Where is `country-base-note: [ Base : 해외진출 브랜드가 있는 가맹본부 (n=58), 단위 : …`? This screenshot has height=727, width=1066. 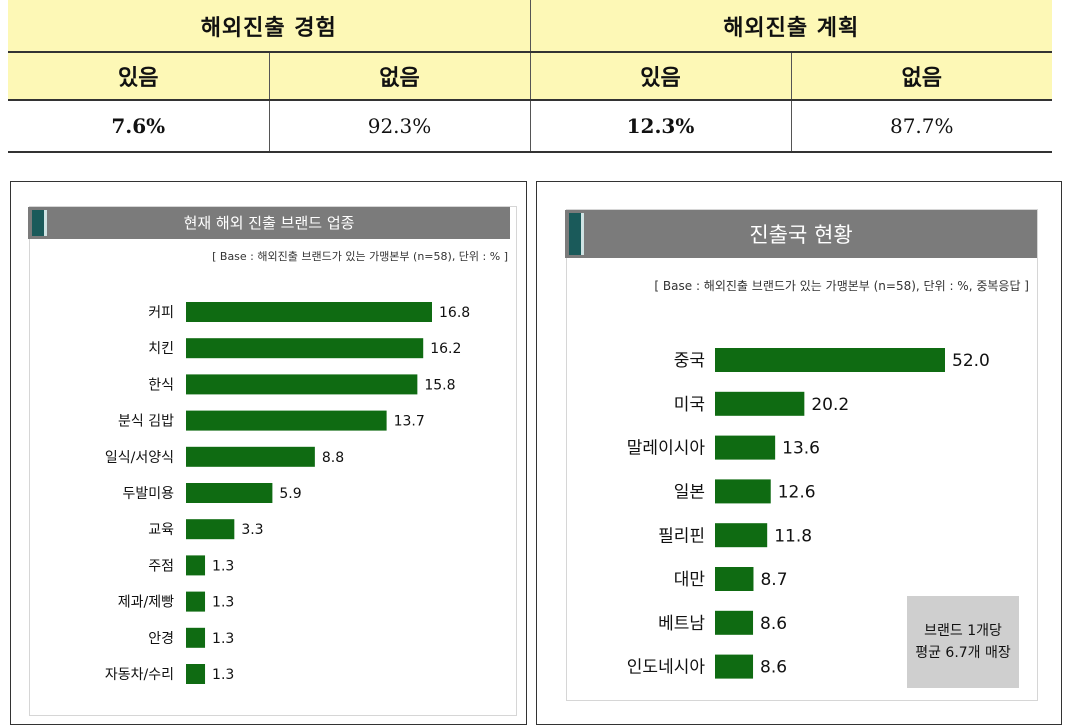 country-base-note: [ Base : 해외진출 브랜드가 있는 가맹본부 (n=58), 단위 : … is located at coordinates (841, 286).